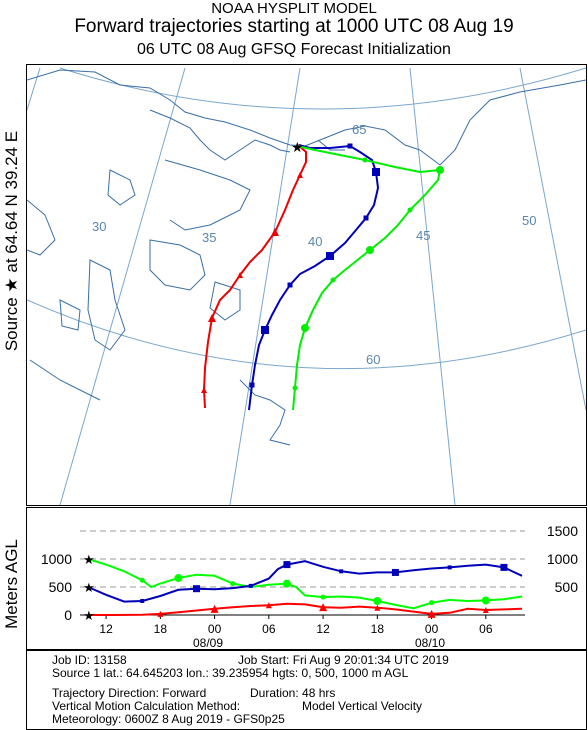  Describe the element at coordinates (315, 241) in the screenshot. I see `lon-40-label: 40` at that location.